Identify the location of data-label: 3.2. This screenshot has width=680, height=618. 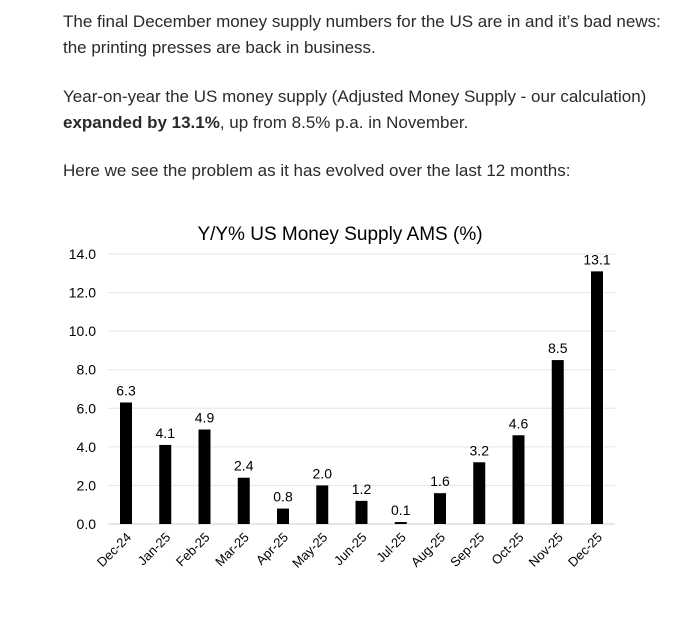
(480, 450).